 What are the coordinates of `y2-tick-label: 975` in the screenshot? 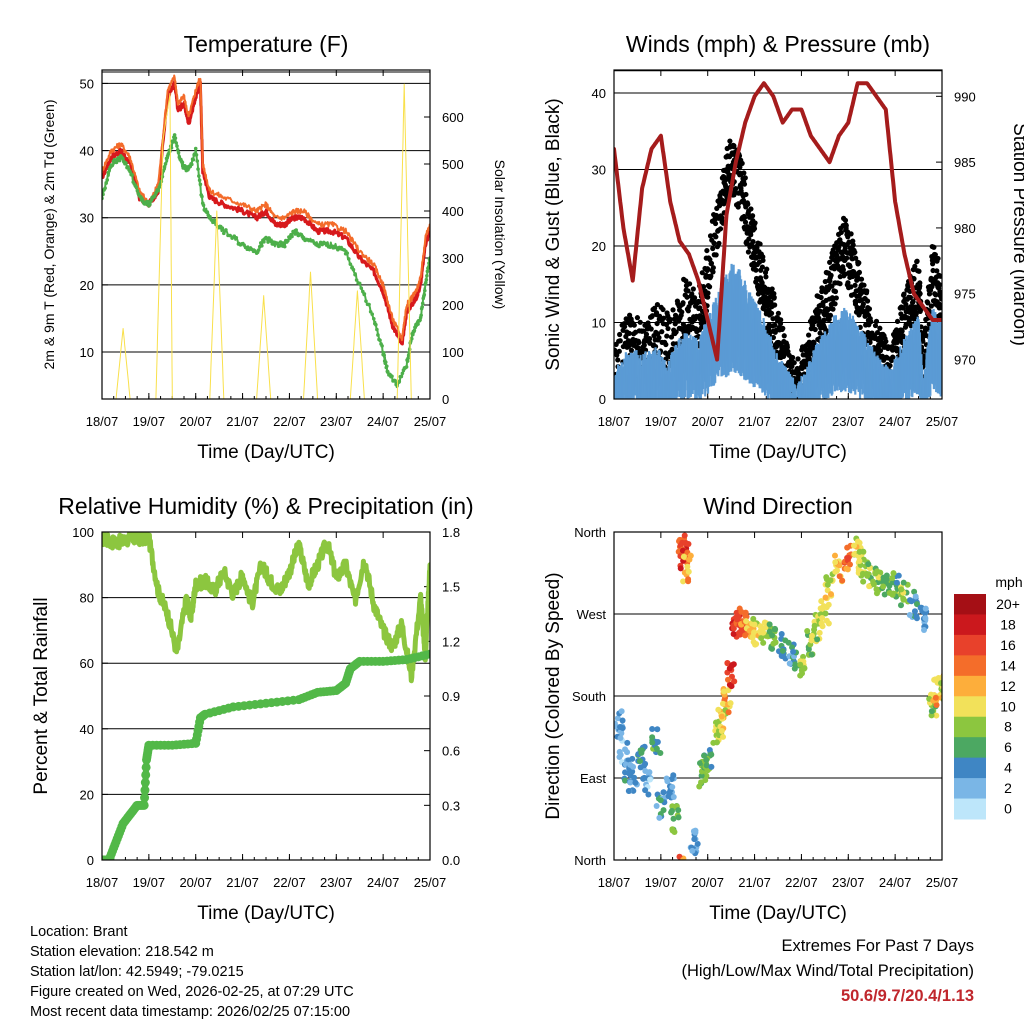 It's located at (965, 294).